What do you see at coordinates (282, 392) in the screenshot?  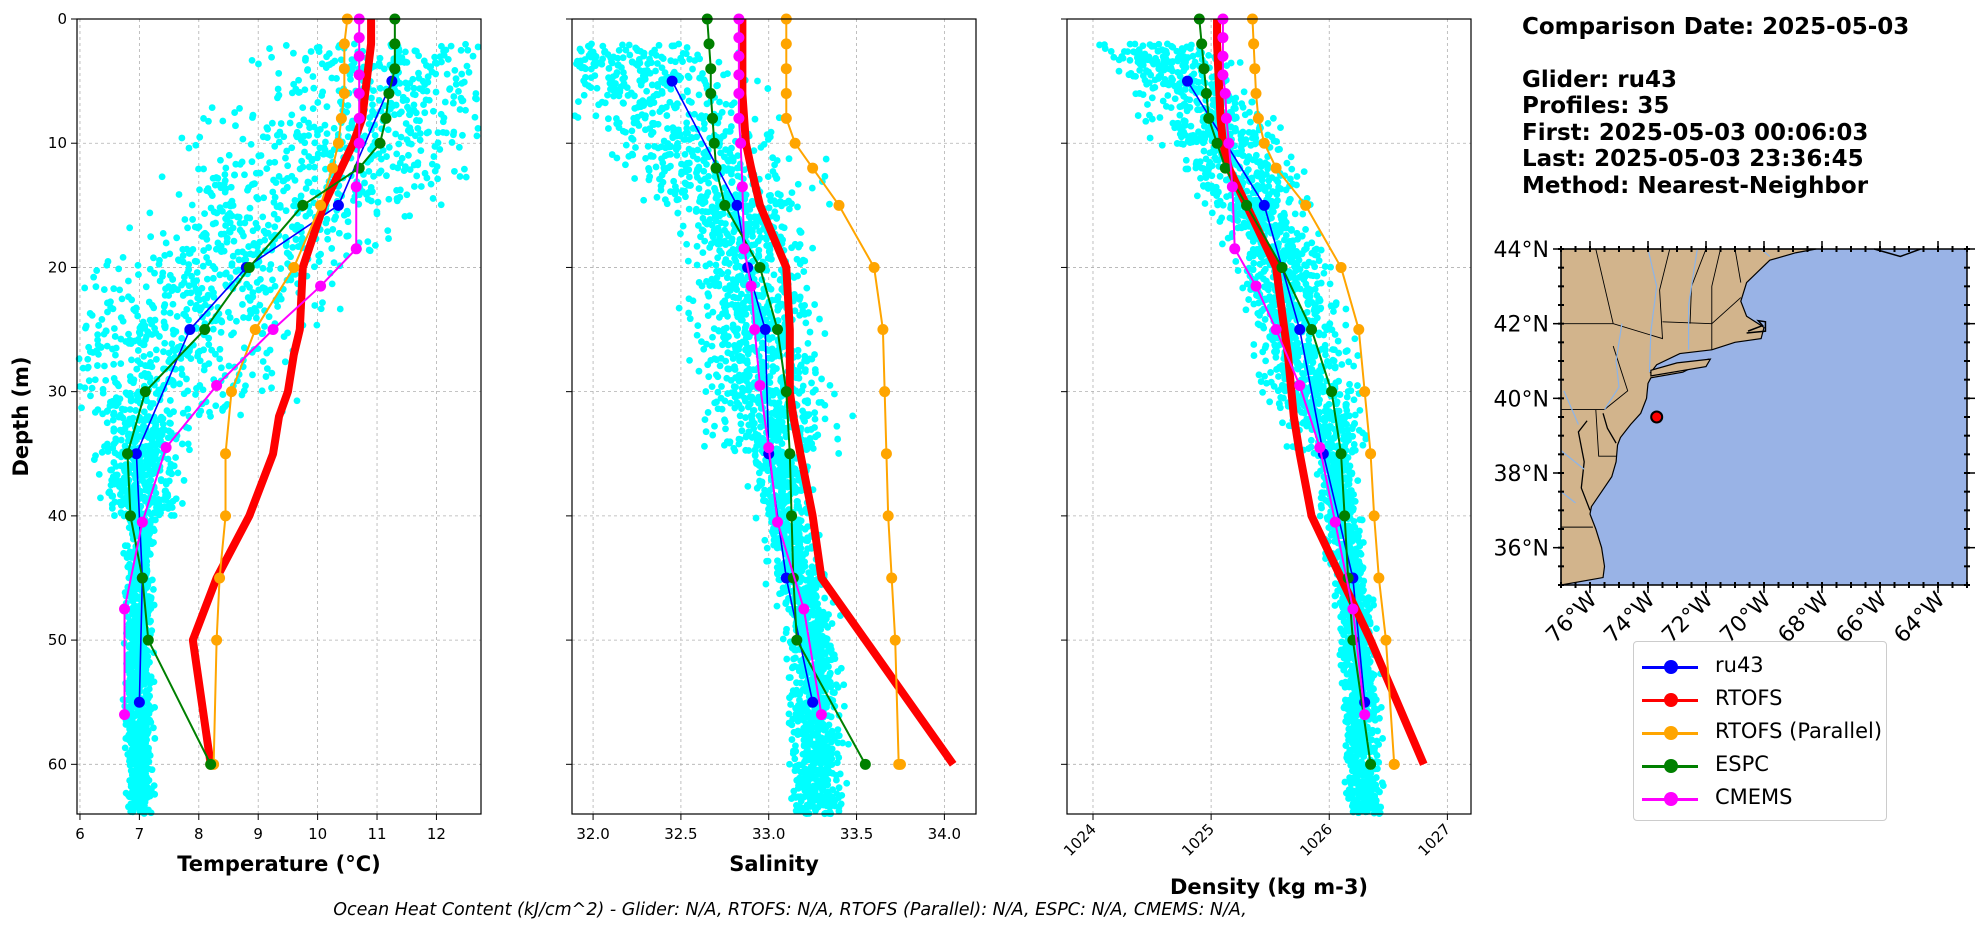 I see `series-rtofs` at bounding box center [282, 392].